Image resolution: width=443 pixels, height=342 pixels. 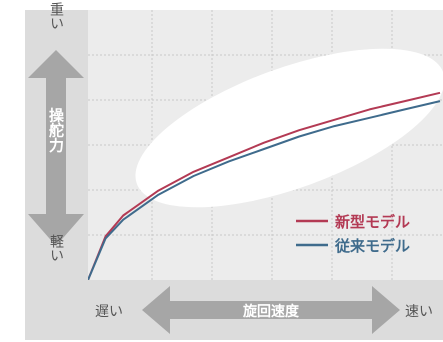 I want to click on legend: 新型モデル 従来モデル, so click(x=353, y=234).